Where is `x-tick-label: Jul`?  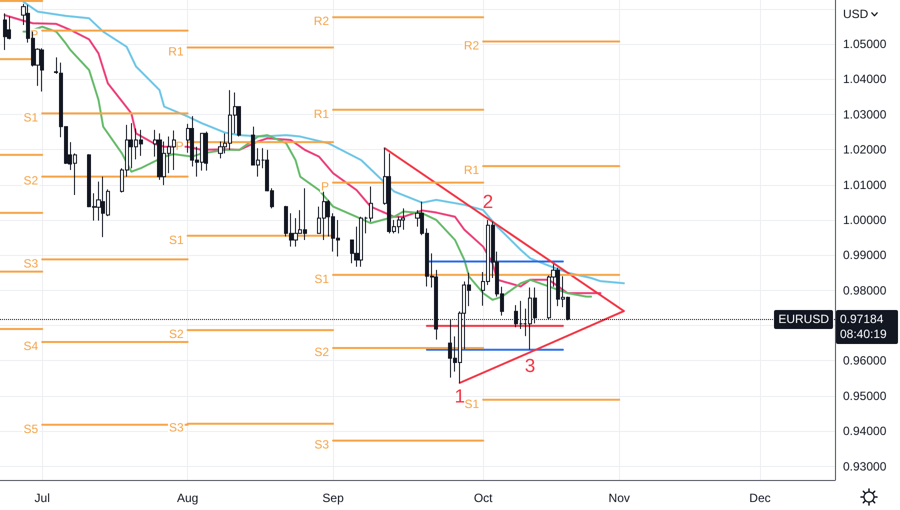 x-tick-label: Jul is located at coordinates (42, 498).